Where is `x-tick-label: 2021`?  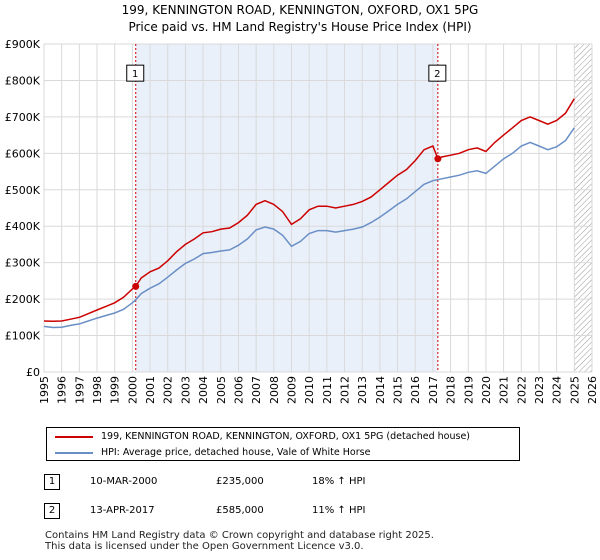 x-tick-label: 2021 is located at coordinates (504, 390).